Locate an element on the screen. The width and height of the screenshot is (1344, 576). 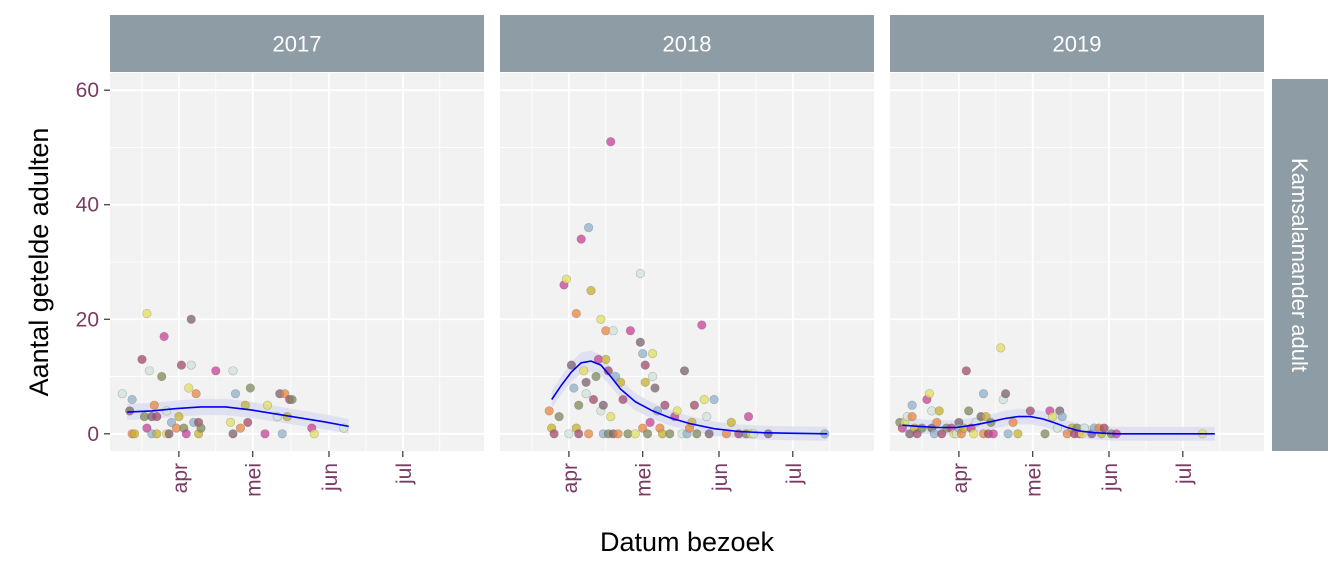
y-tick-label: 60 is located at coordinates (87, 90).